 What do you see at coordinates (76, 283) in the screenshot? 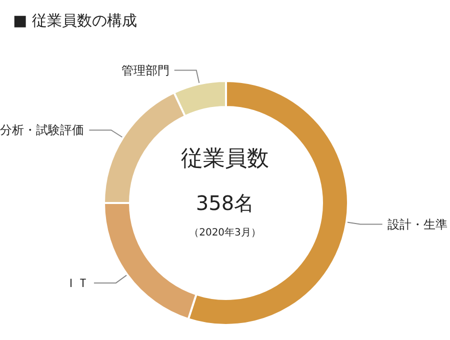
I see `slice-label: ＩＴ` at bounding box center [76, 283].